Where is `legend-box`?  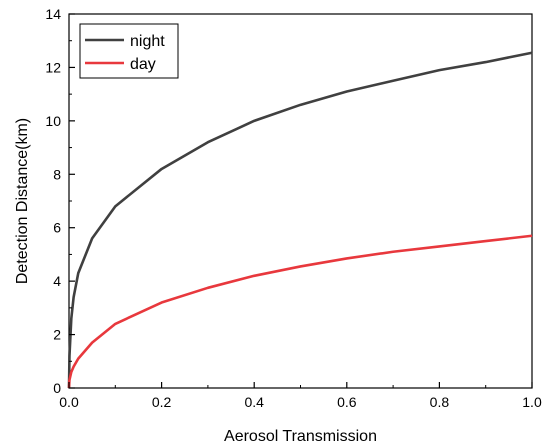 legend-box is located at coordinates (129, 51).